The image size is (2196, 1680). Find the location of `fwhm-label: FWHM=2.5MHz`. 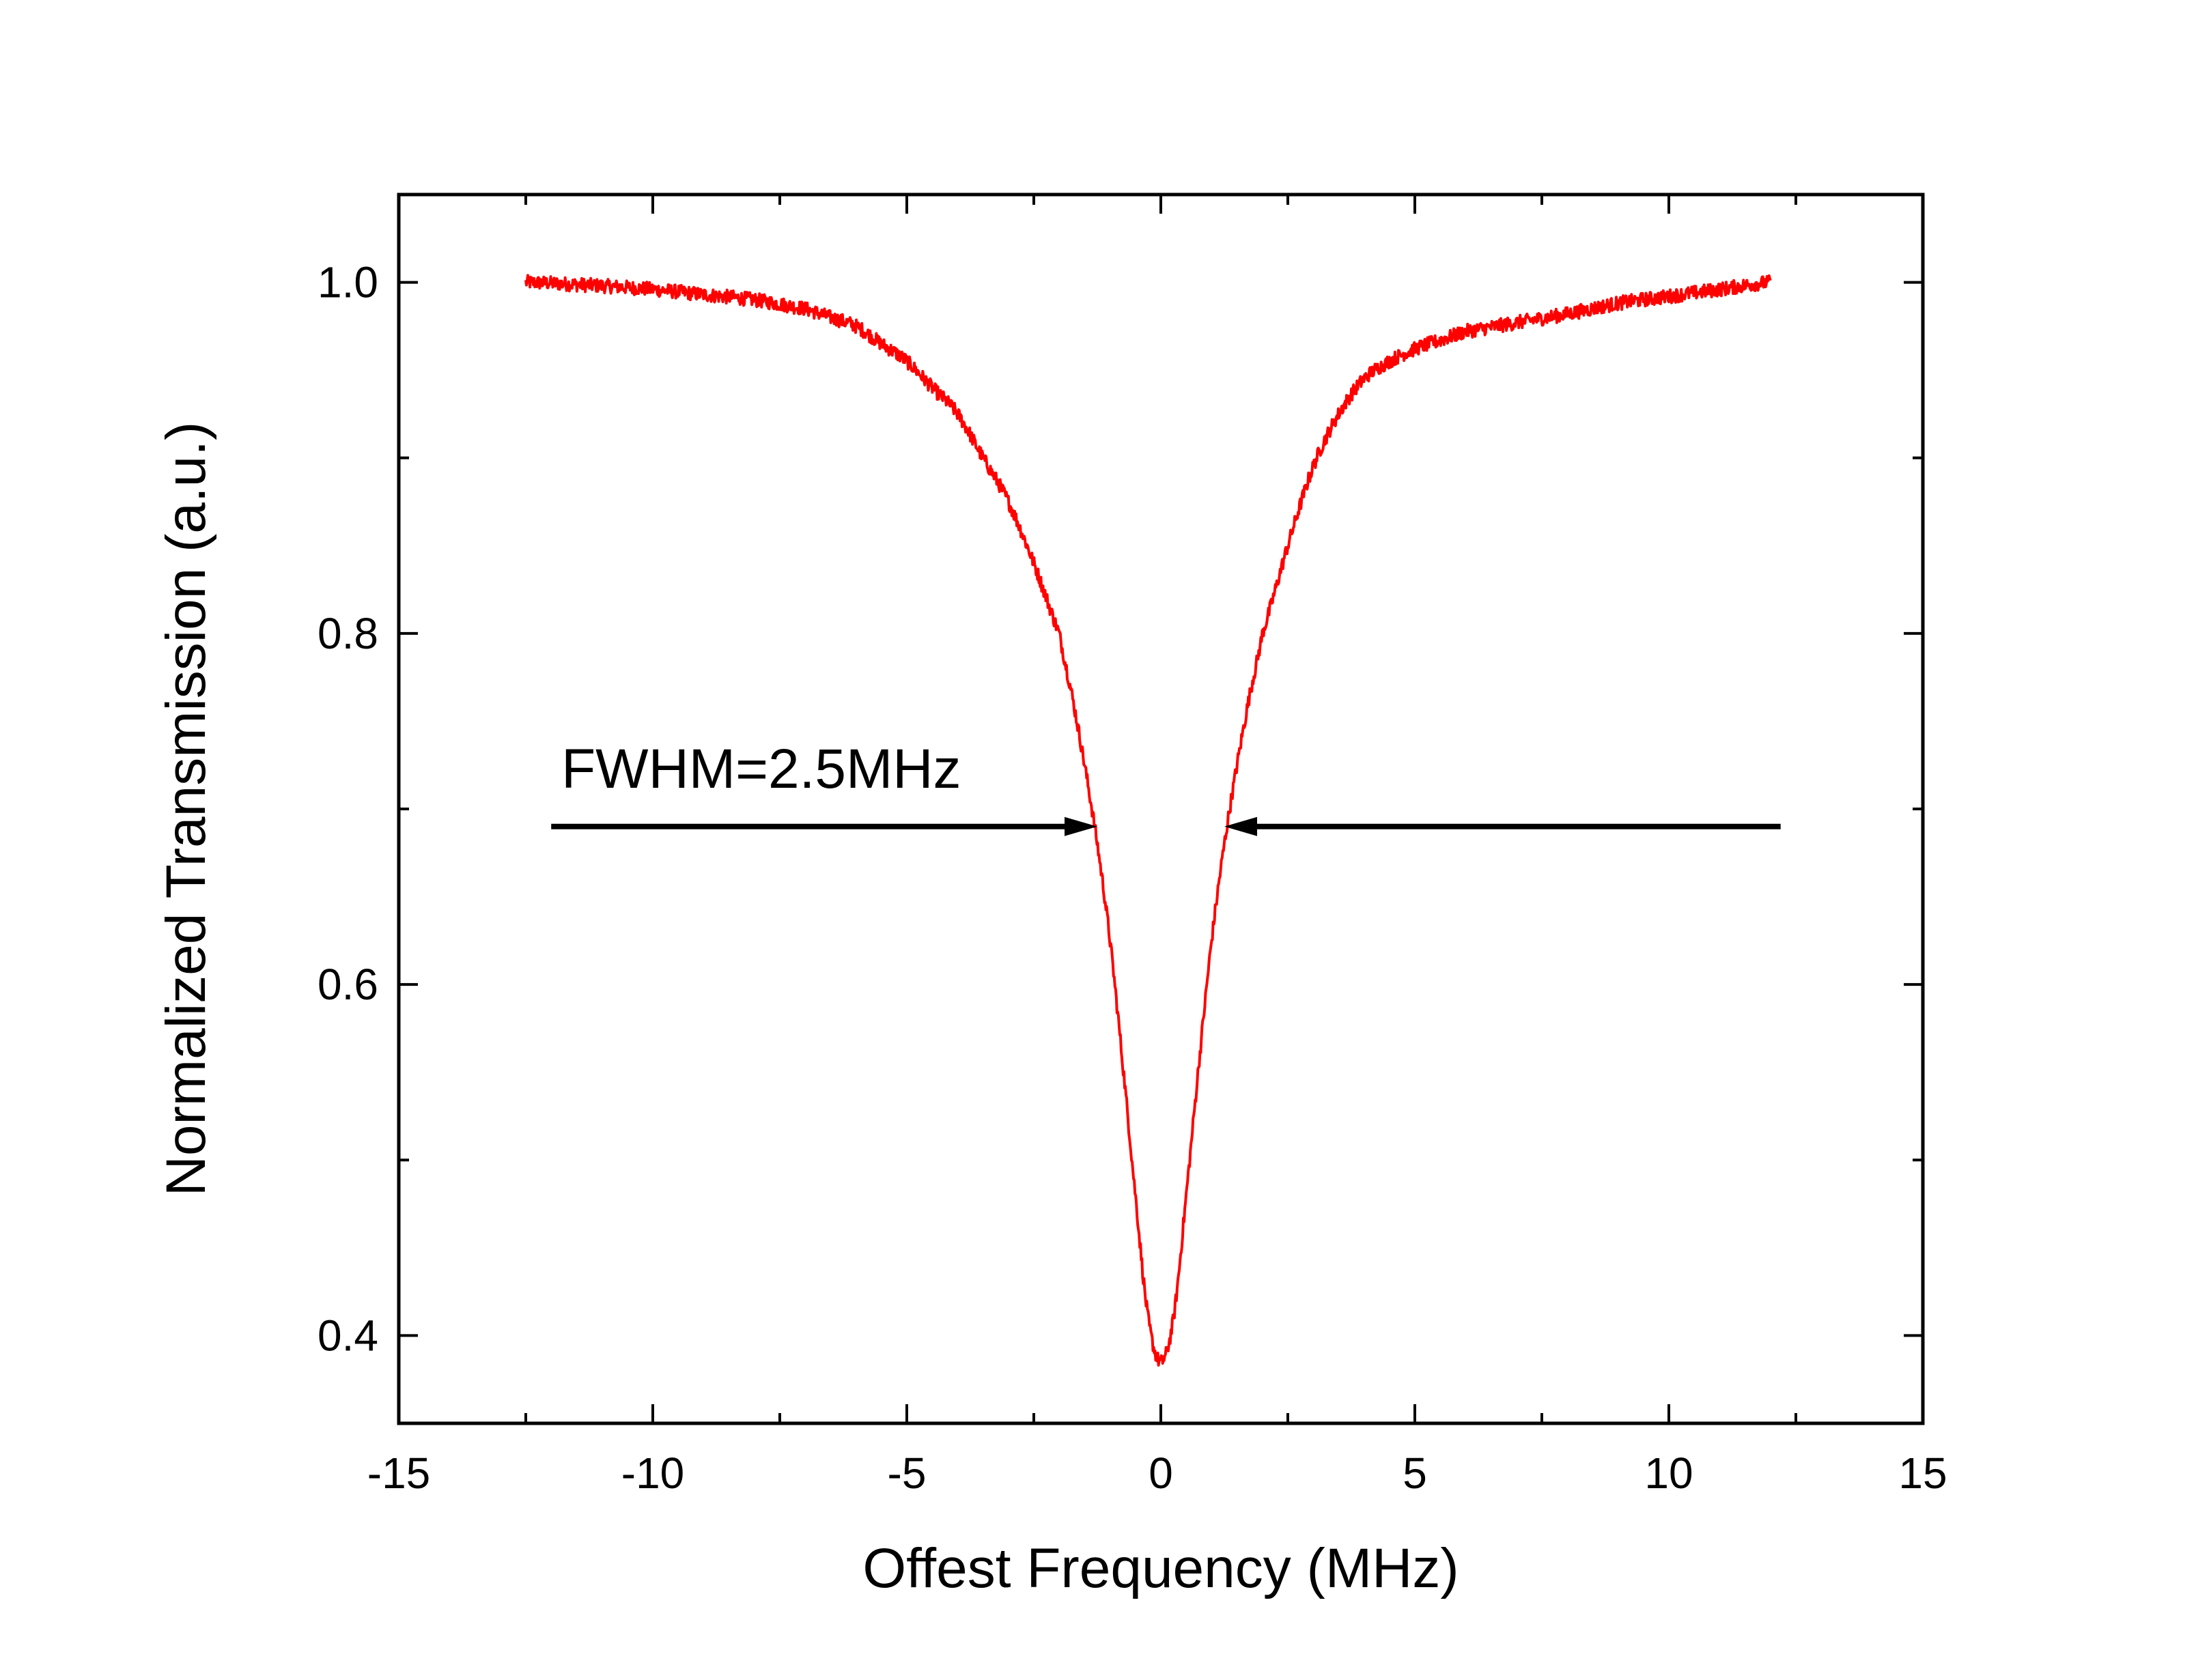

fwhm-label: FWHM=2.5MHz is located at coordinates (761, 769).